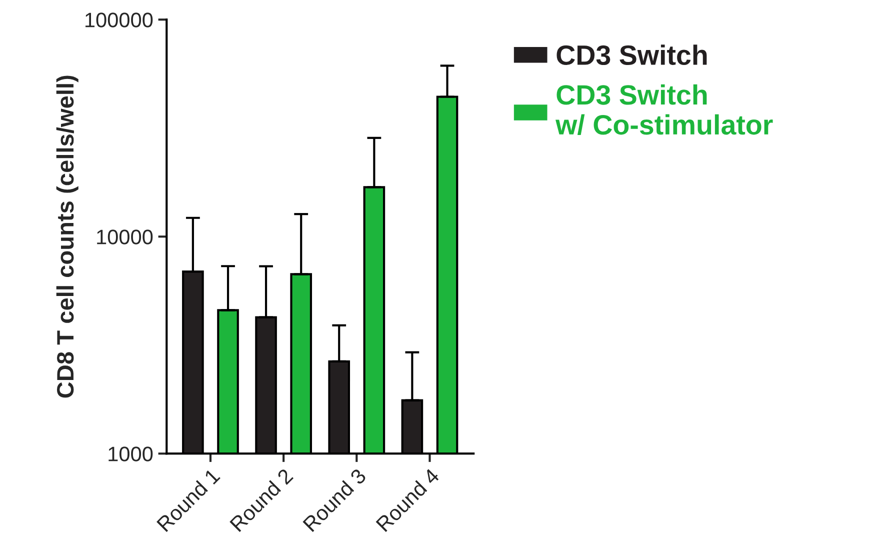  I want to click on legend-label: CD3 Switch w/ Co-stimulator, so click(664, 109).